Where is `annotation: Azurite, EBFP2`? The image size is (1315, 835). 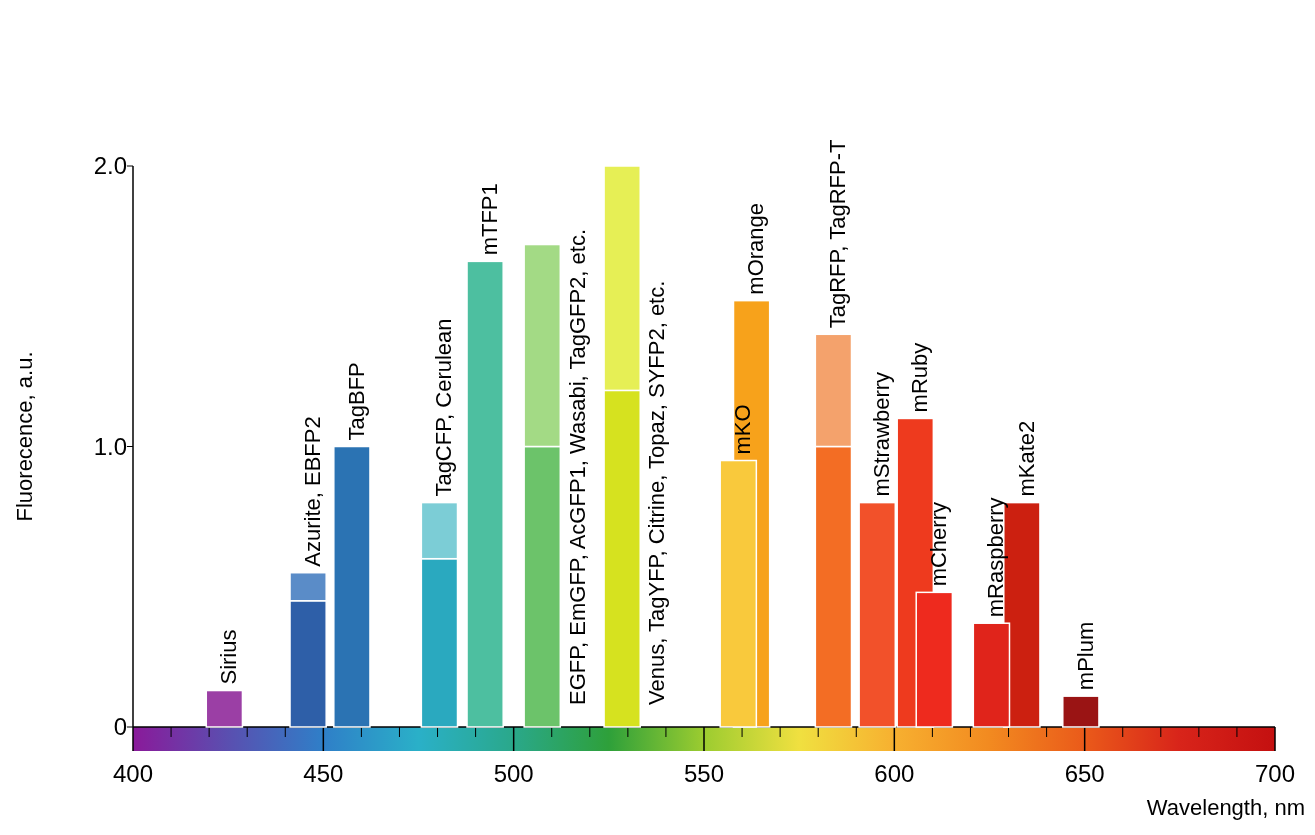 annotation: Azurite, EBFP2 is located at coordinates (312, 491).